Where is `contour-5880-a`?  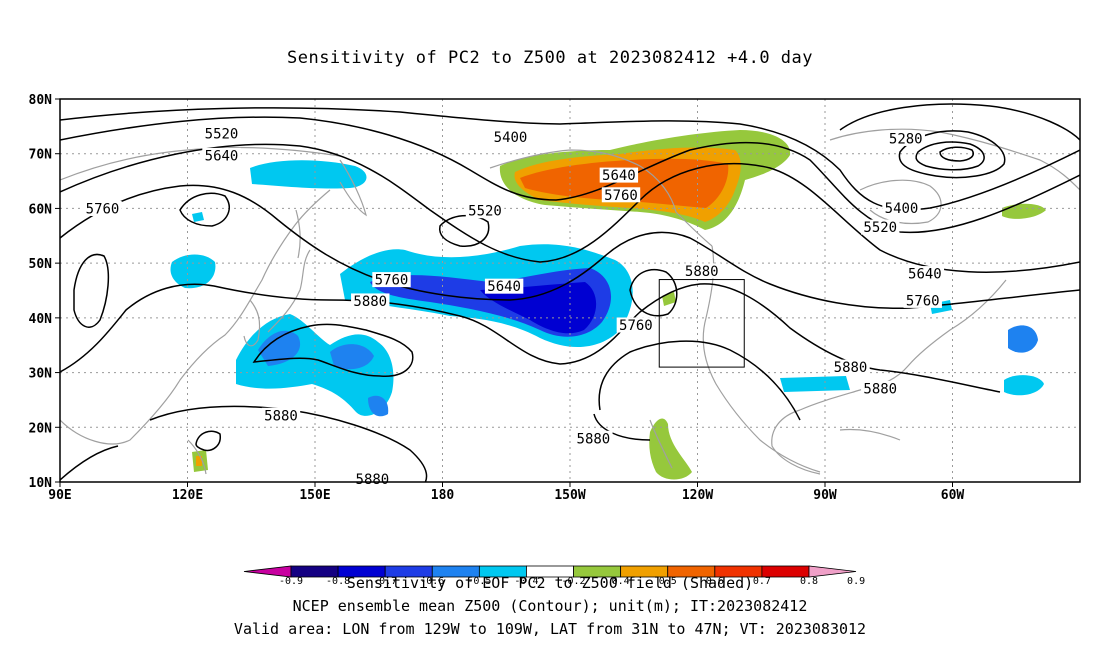 contour-5880-a is located at coordinates (530, 338).